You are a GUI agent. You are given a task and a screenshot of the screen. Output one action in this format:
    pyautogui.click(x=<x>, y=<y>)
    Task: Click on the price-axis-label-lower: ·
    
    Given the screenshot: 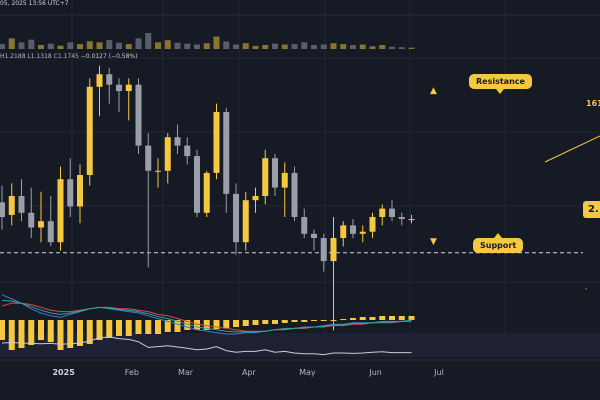 What is the action you would take?
    pyautogui.click(x=586, y=289)
    